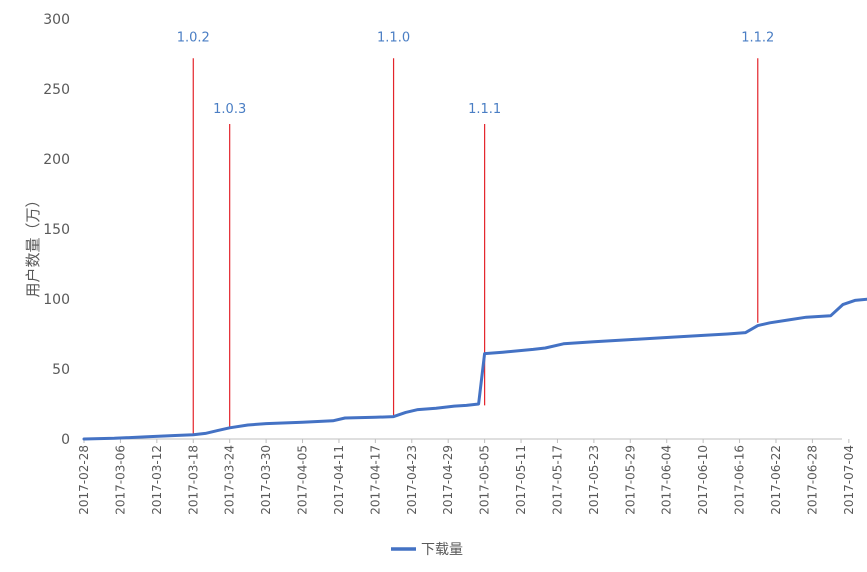  What do you see at coordinates (703, 480) in the screenshot?
I see `x-tick-label: 2017-06-10` at bounding box center [703, 480].